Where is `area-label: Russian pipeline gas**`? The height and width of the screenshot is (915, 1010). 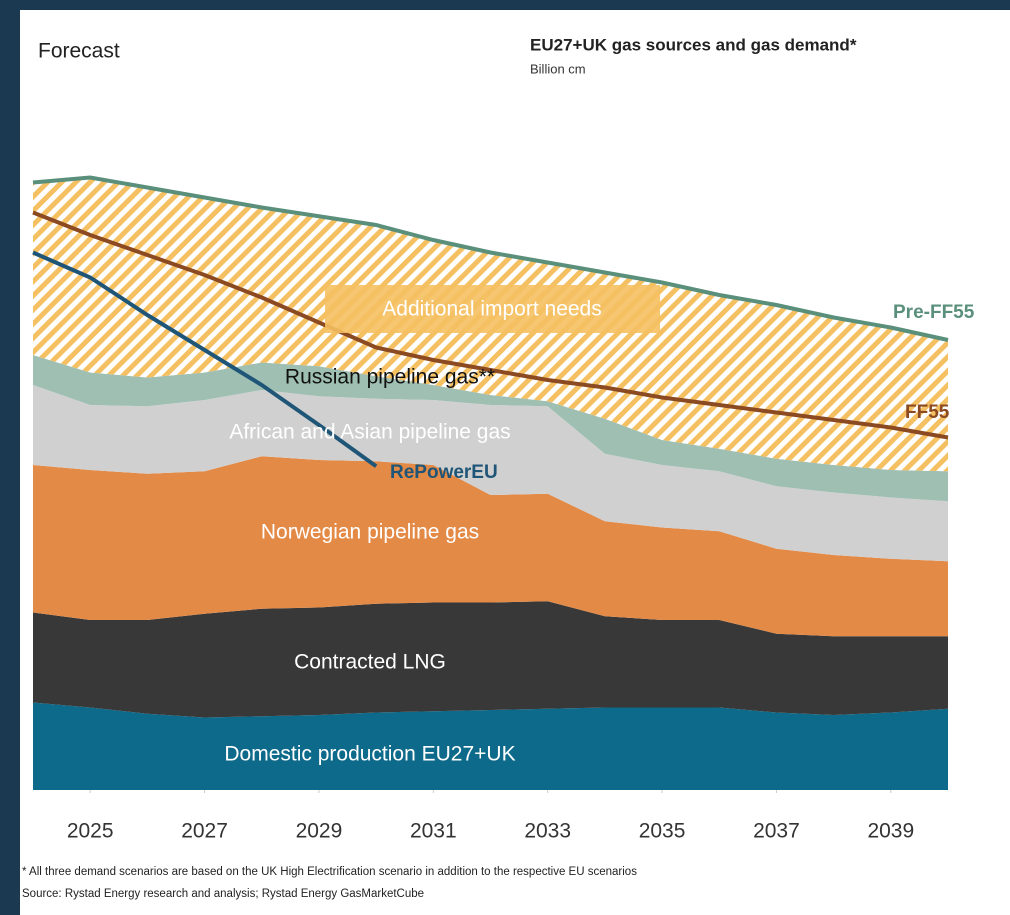 area-label: Russian pipeline gas** is located at coordinates (390, 377).